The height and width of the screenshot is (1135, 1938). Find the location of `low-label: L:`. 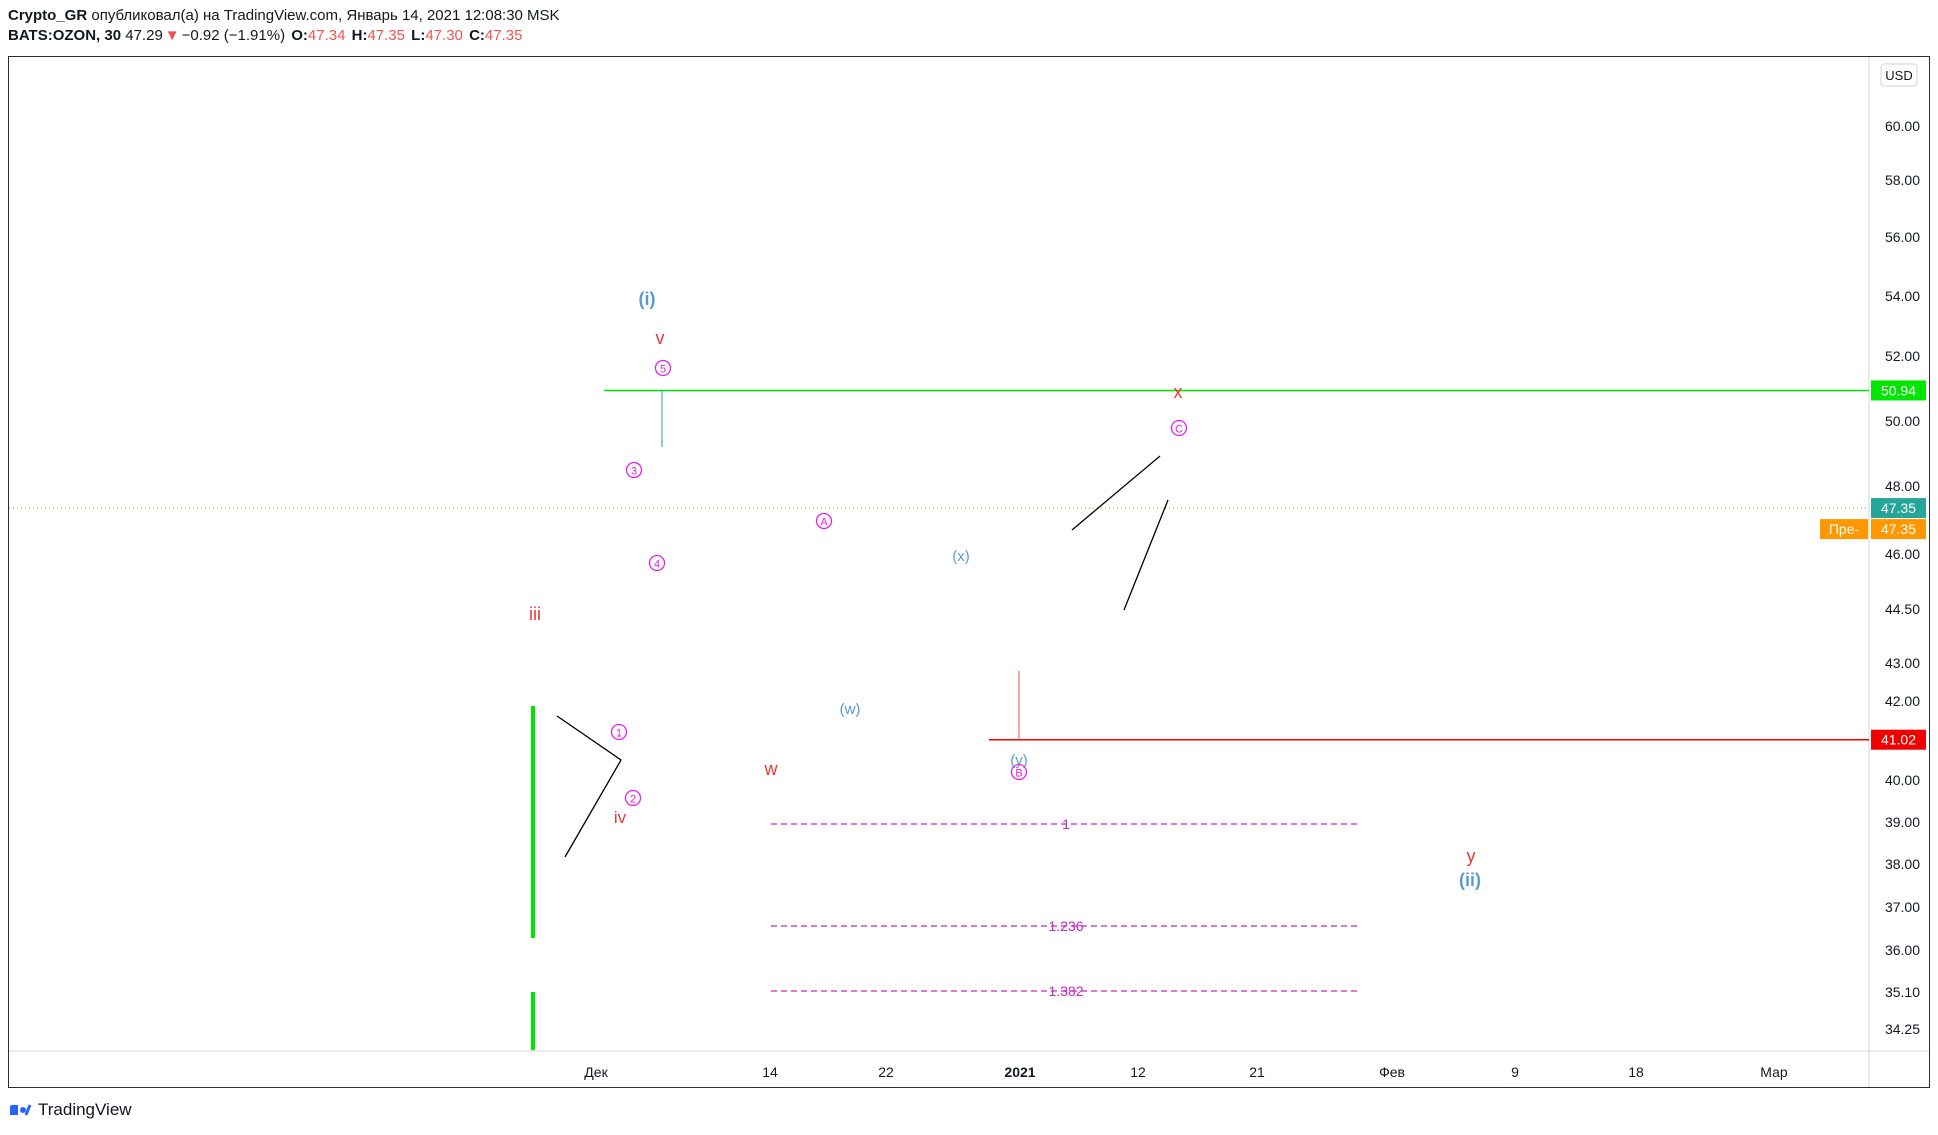

low-label: L: is located at coordinates (418, 35).